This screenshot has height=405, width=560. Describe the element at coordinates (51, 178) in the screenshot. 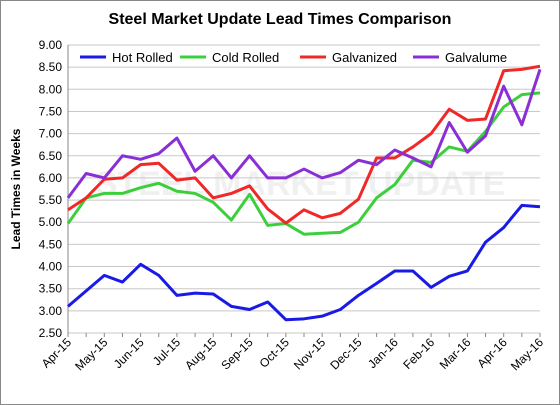

I see `y-tick-label: 6.00` at that location.